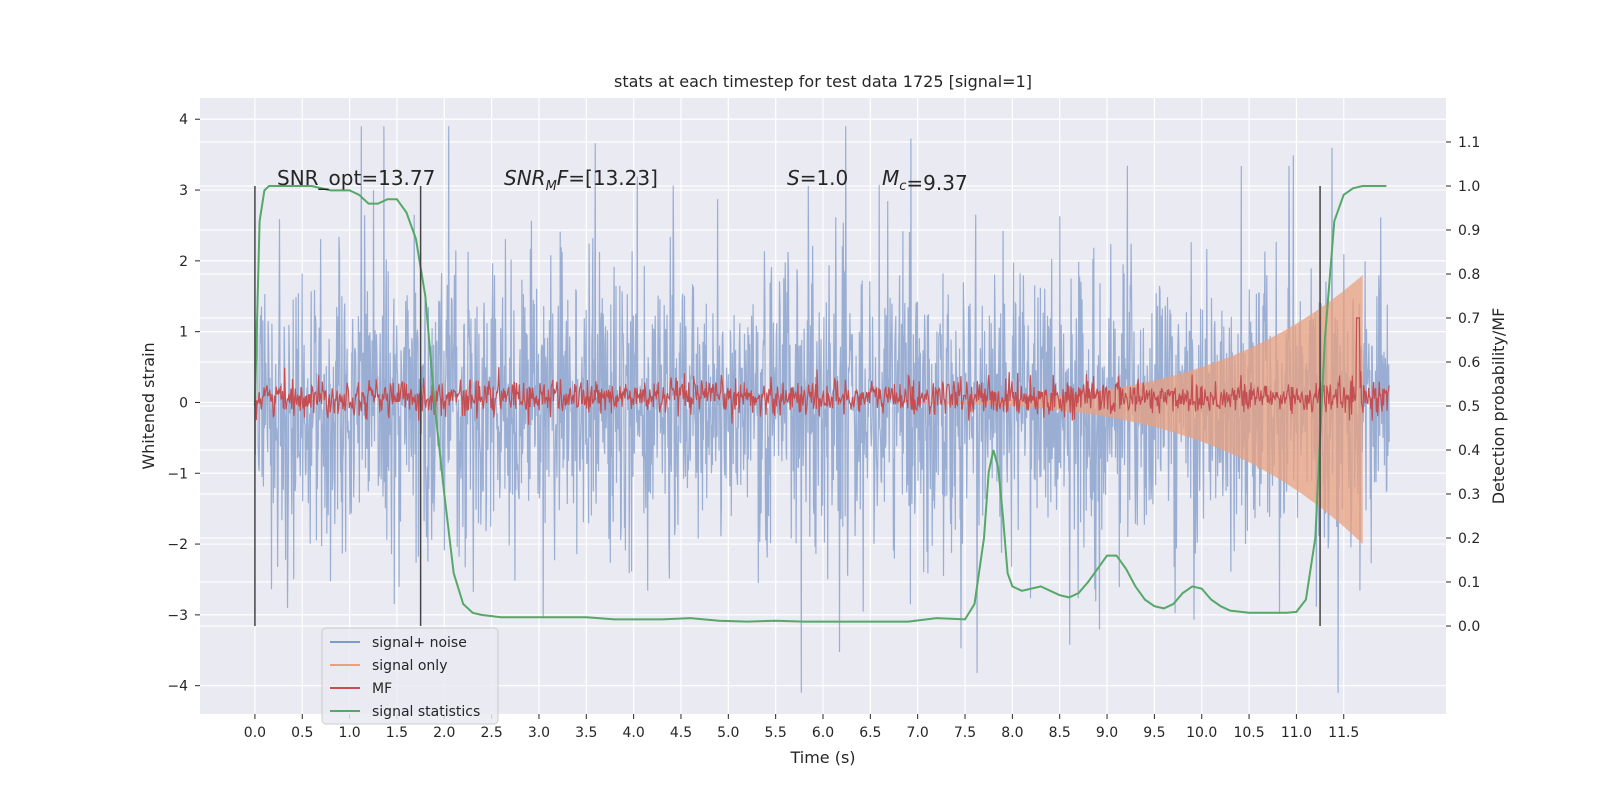 This screenshot has width=1600, height=800. What do you see at coordinates (1469, 627) in the screenshot?
I see `y-right-tick-label: 0.0` at bounding box center [1469, 627].